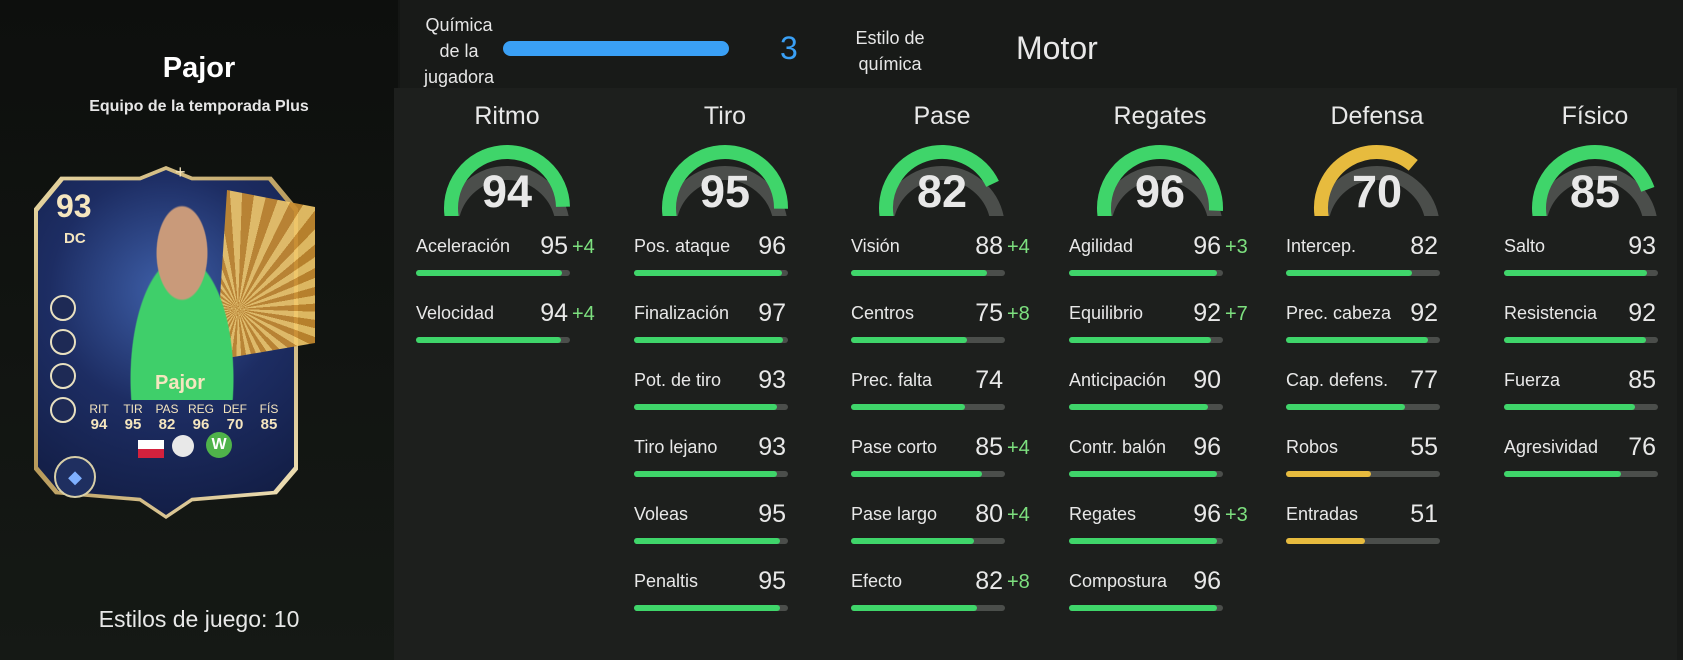 The height and width of the screenshot is (660, 1683). What do you see at coordinates (1532, 380) in the screenshot?
I see `attribute-name: Fuerza` at bounding box center [1532, 380].